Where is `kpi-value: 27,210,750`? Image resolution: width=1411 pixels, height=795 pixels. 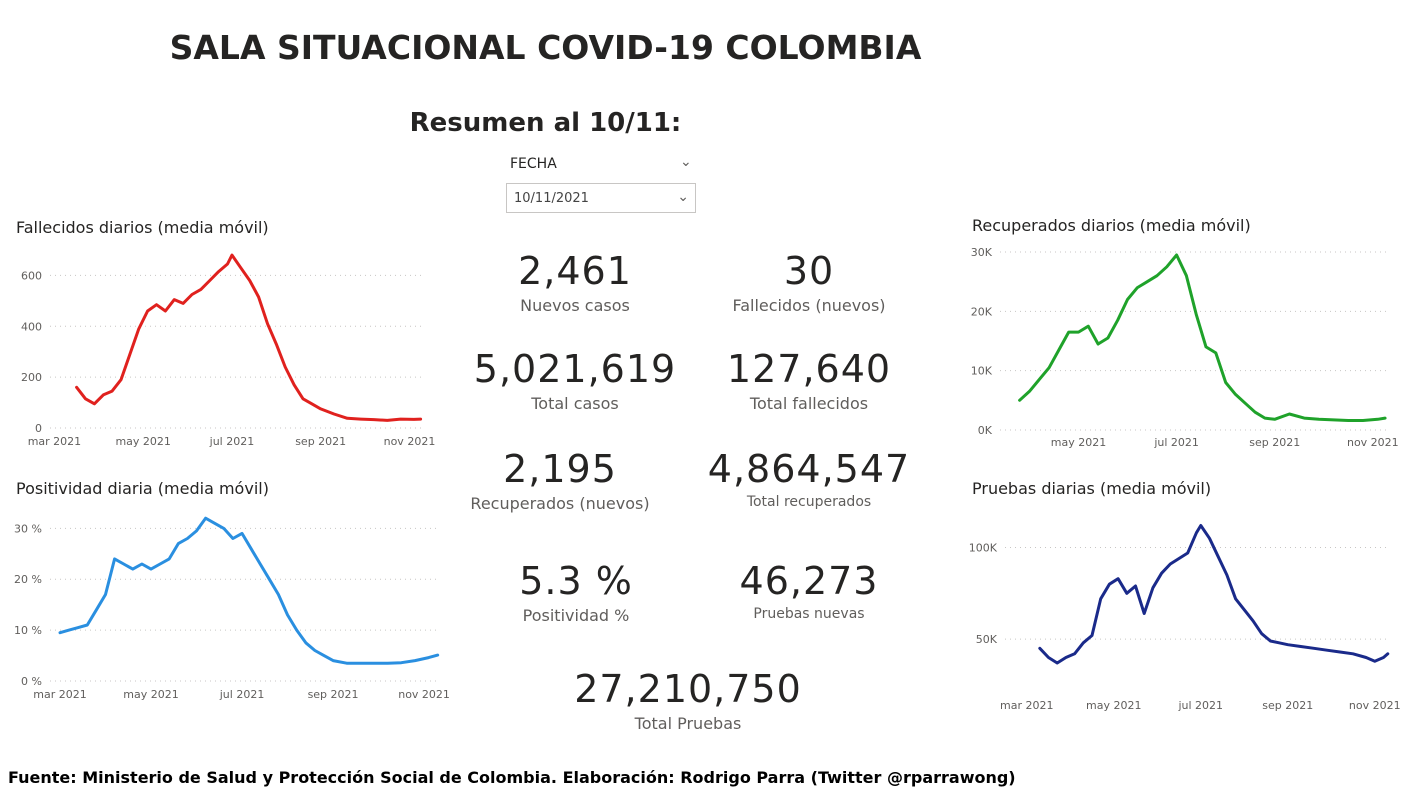
kpi-value: 27,210,750 is located at coordinates (688, 689).